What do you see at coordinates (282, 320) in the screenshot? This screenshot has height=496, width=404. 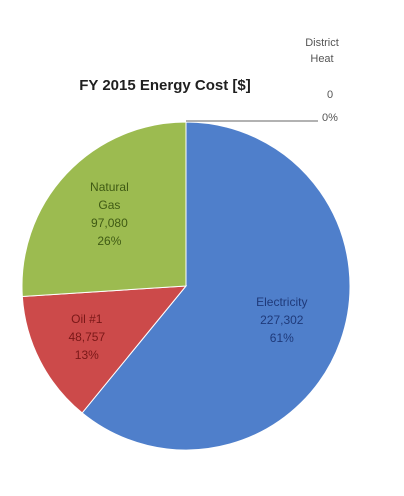 I see `slice-label-electricity-value: 227,302` at bounding box center [282, 320].